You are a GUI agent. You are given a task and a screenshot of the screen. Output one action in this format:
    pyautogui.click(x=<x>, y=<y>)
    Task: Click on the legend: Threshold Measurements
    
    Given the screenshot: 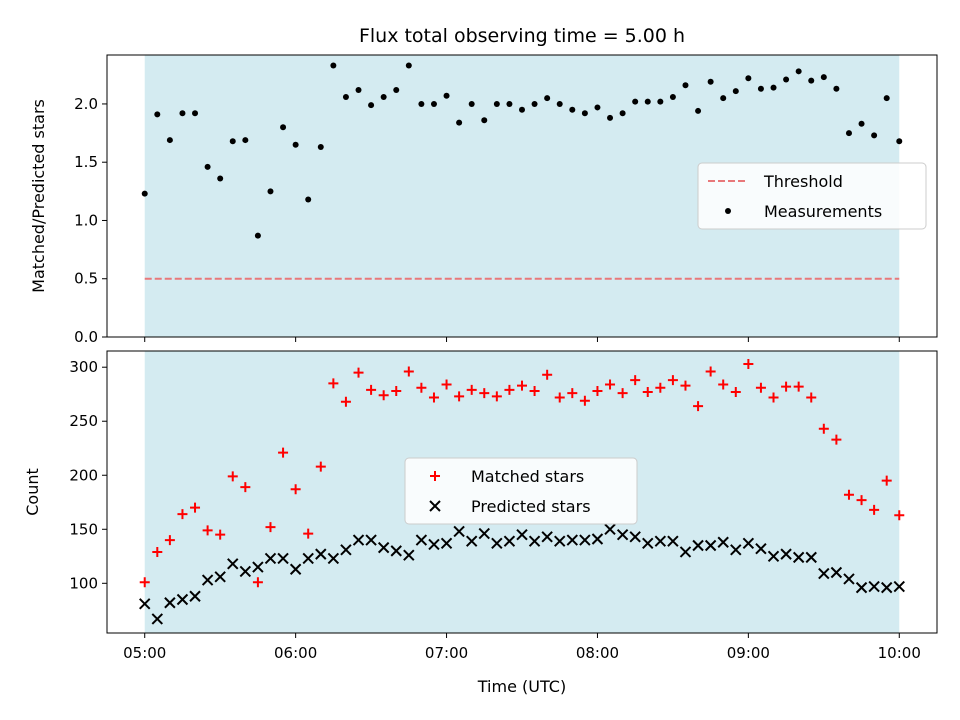 What is the action you would take?
    pyautogui.click(x=812, y=196)
    